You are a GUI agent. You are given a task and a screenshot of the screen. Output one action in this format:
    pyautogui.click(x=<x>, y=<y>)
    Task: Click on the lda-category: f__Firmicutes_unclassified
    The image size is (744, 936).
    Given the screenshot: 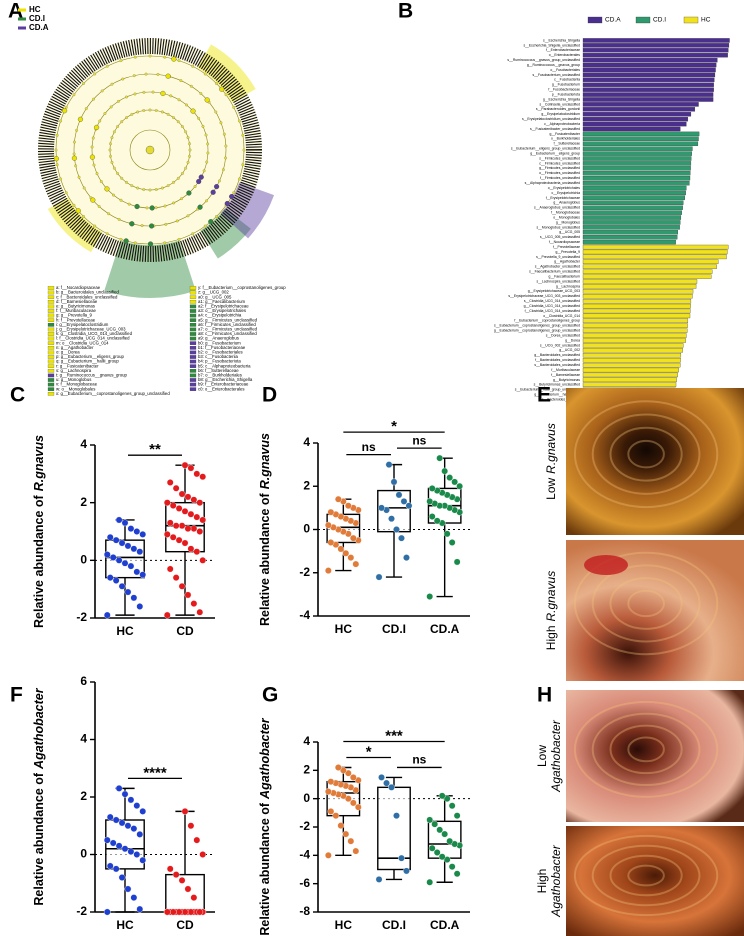 What is the action you would take?
    pyautogui.click(x=560, y=178)
    